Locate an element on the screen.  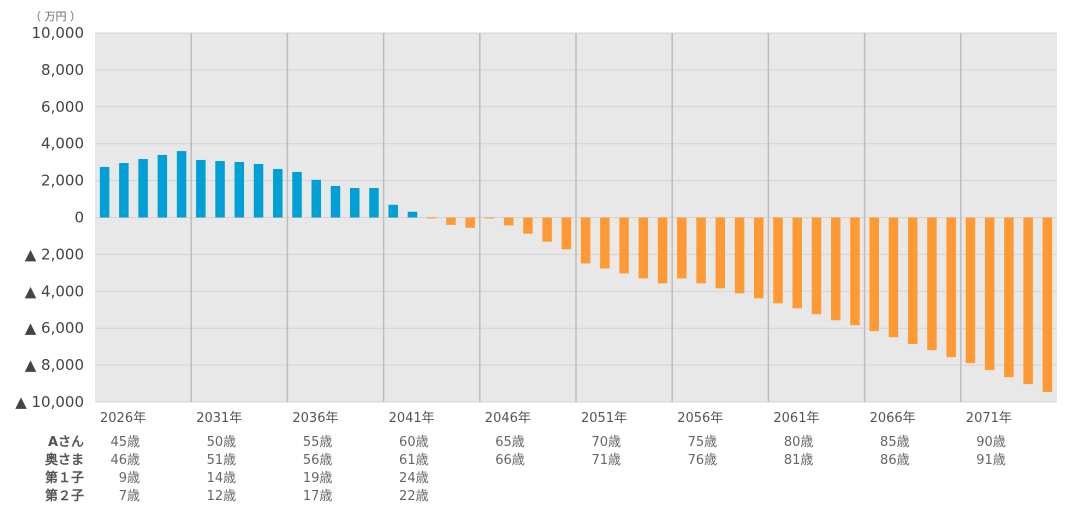
age-value: 22歳 is located at coordinates (414, 496).